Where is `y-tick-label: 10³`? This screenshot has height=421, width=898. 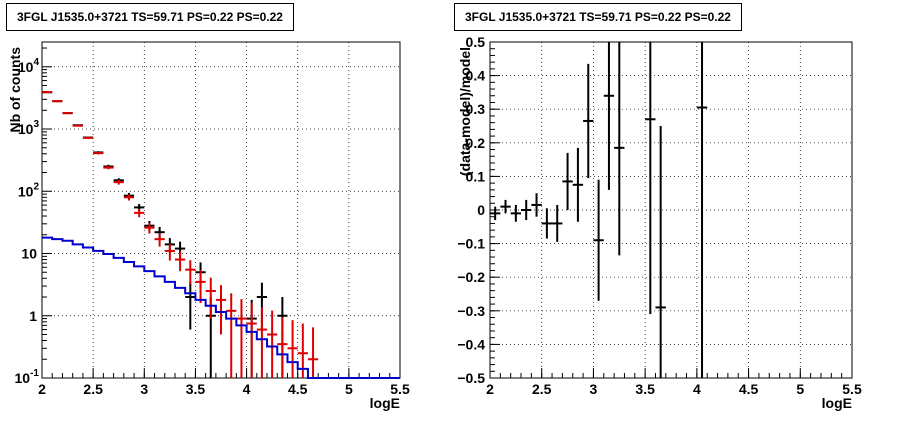 y-tick-label: 10³ is located at coordinates (29, 128).